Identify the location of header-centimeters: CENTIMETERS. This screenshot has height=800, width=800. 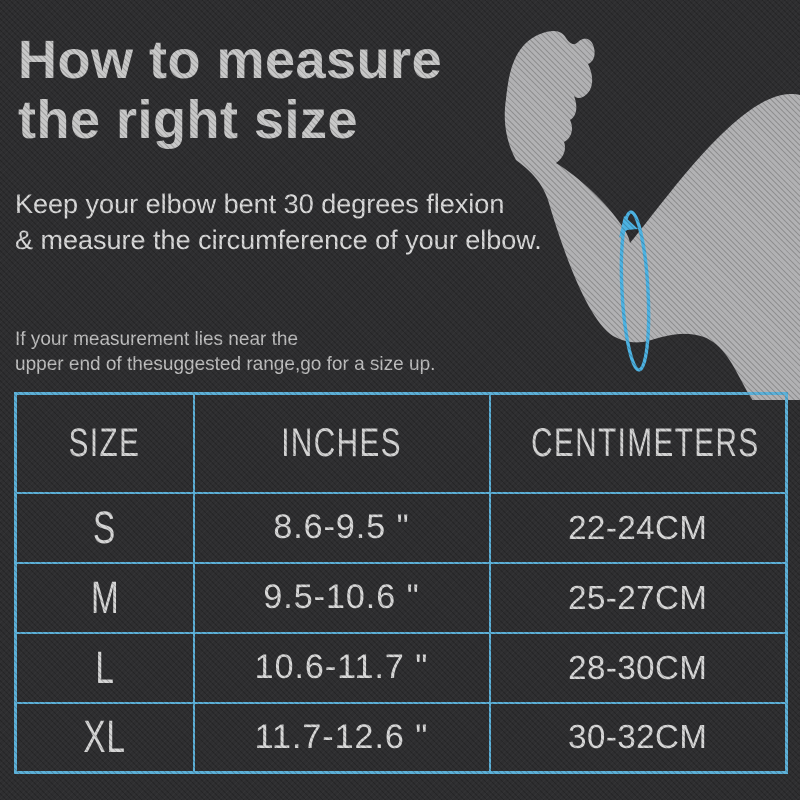
(638, 443).